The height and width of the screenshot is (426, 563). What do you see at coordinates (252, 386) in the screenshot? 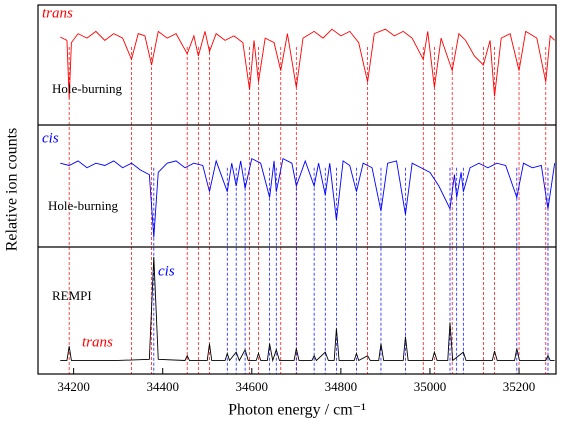
I see `x-tick-label: 34600` at bounding box center [252, 386].